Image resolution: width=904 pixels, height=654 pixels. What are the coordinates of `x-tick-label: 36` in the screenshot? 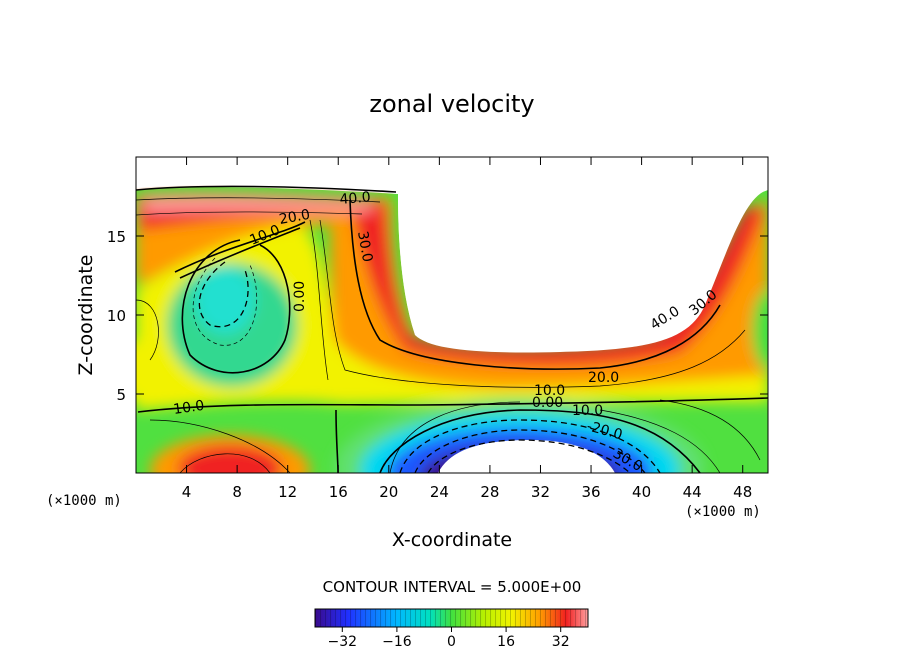 It's located at (590, 492).